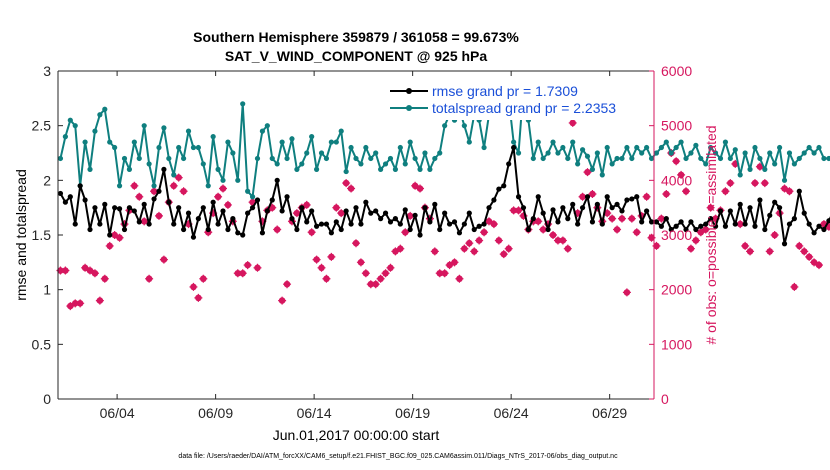 Image resolution: width=830 pixels, height=470 pixels. What do you see at coordinates (47, 71) in the screenshot?
I see `y-tick-left-label: 3` at bounding box center [47, 71].